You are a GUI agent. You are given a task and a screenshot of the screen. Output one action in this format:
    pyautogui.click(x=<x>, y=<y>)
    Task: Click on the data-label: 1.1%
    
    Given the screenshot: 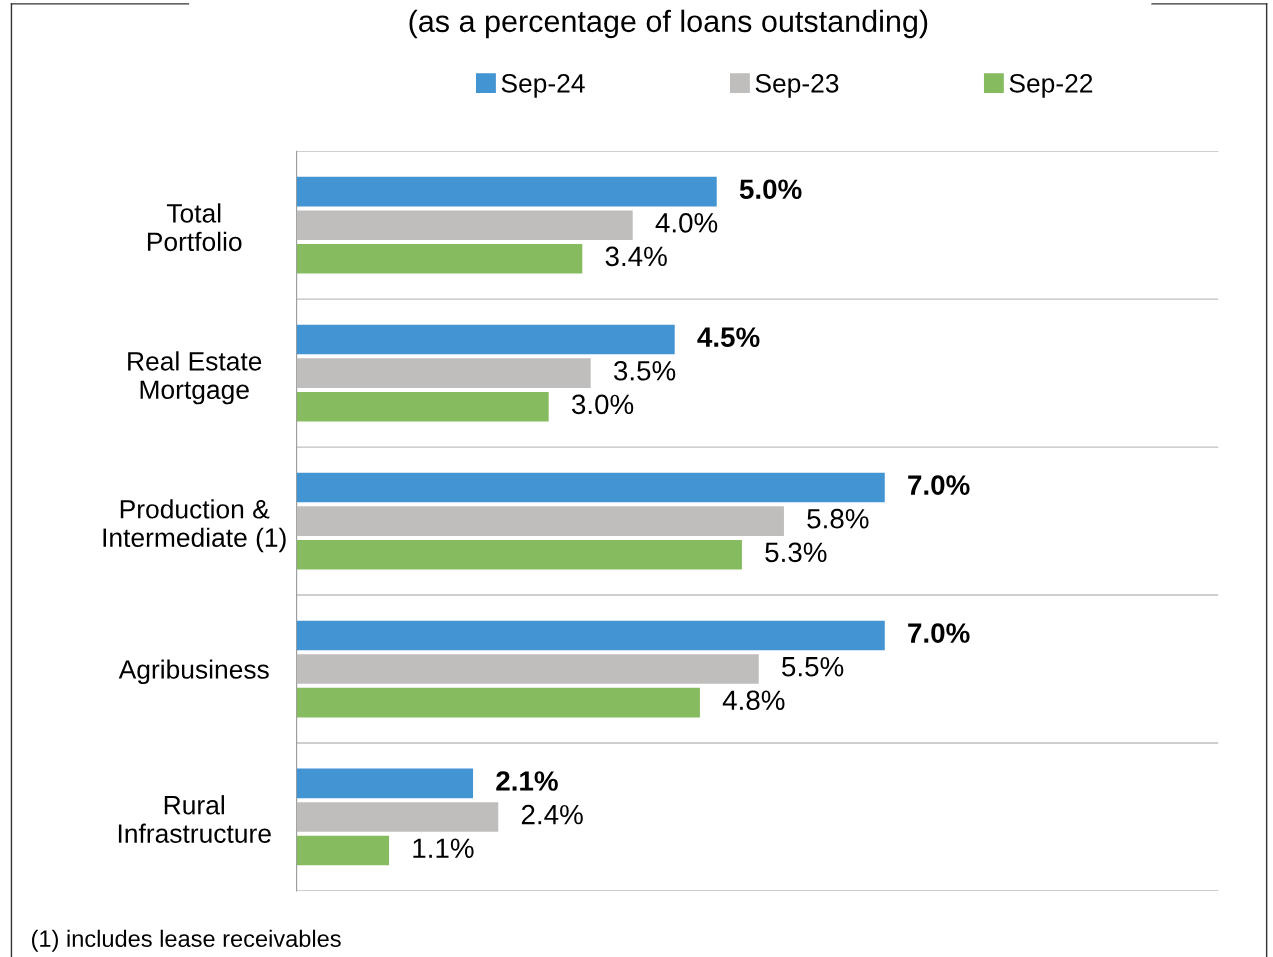 What is the action you would take?
    pyautogui.click(x=443, y=848)
    